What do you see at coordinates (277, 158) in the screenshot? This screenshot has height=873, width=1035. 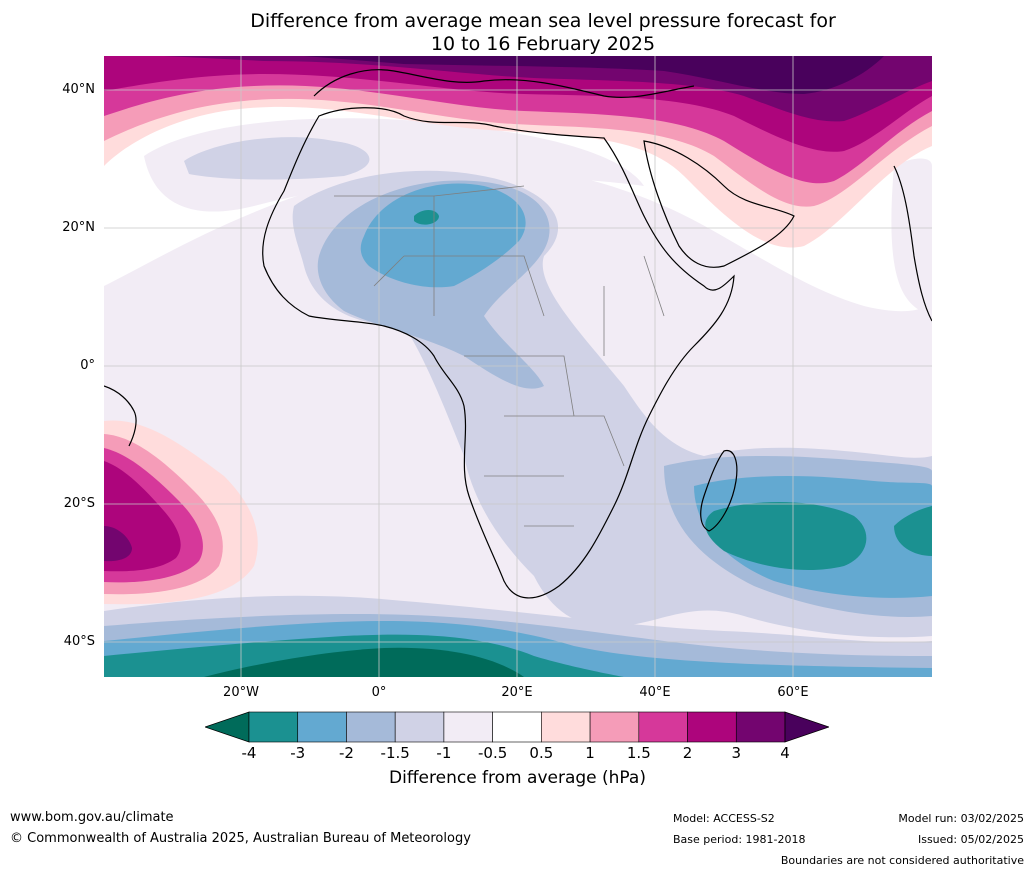 I see `anomaly-band-minus-1-north` at bounding box center [277, 158].